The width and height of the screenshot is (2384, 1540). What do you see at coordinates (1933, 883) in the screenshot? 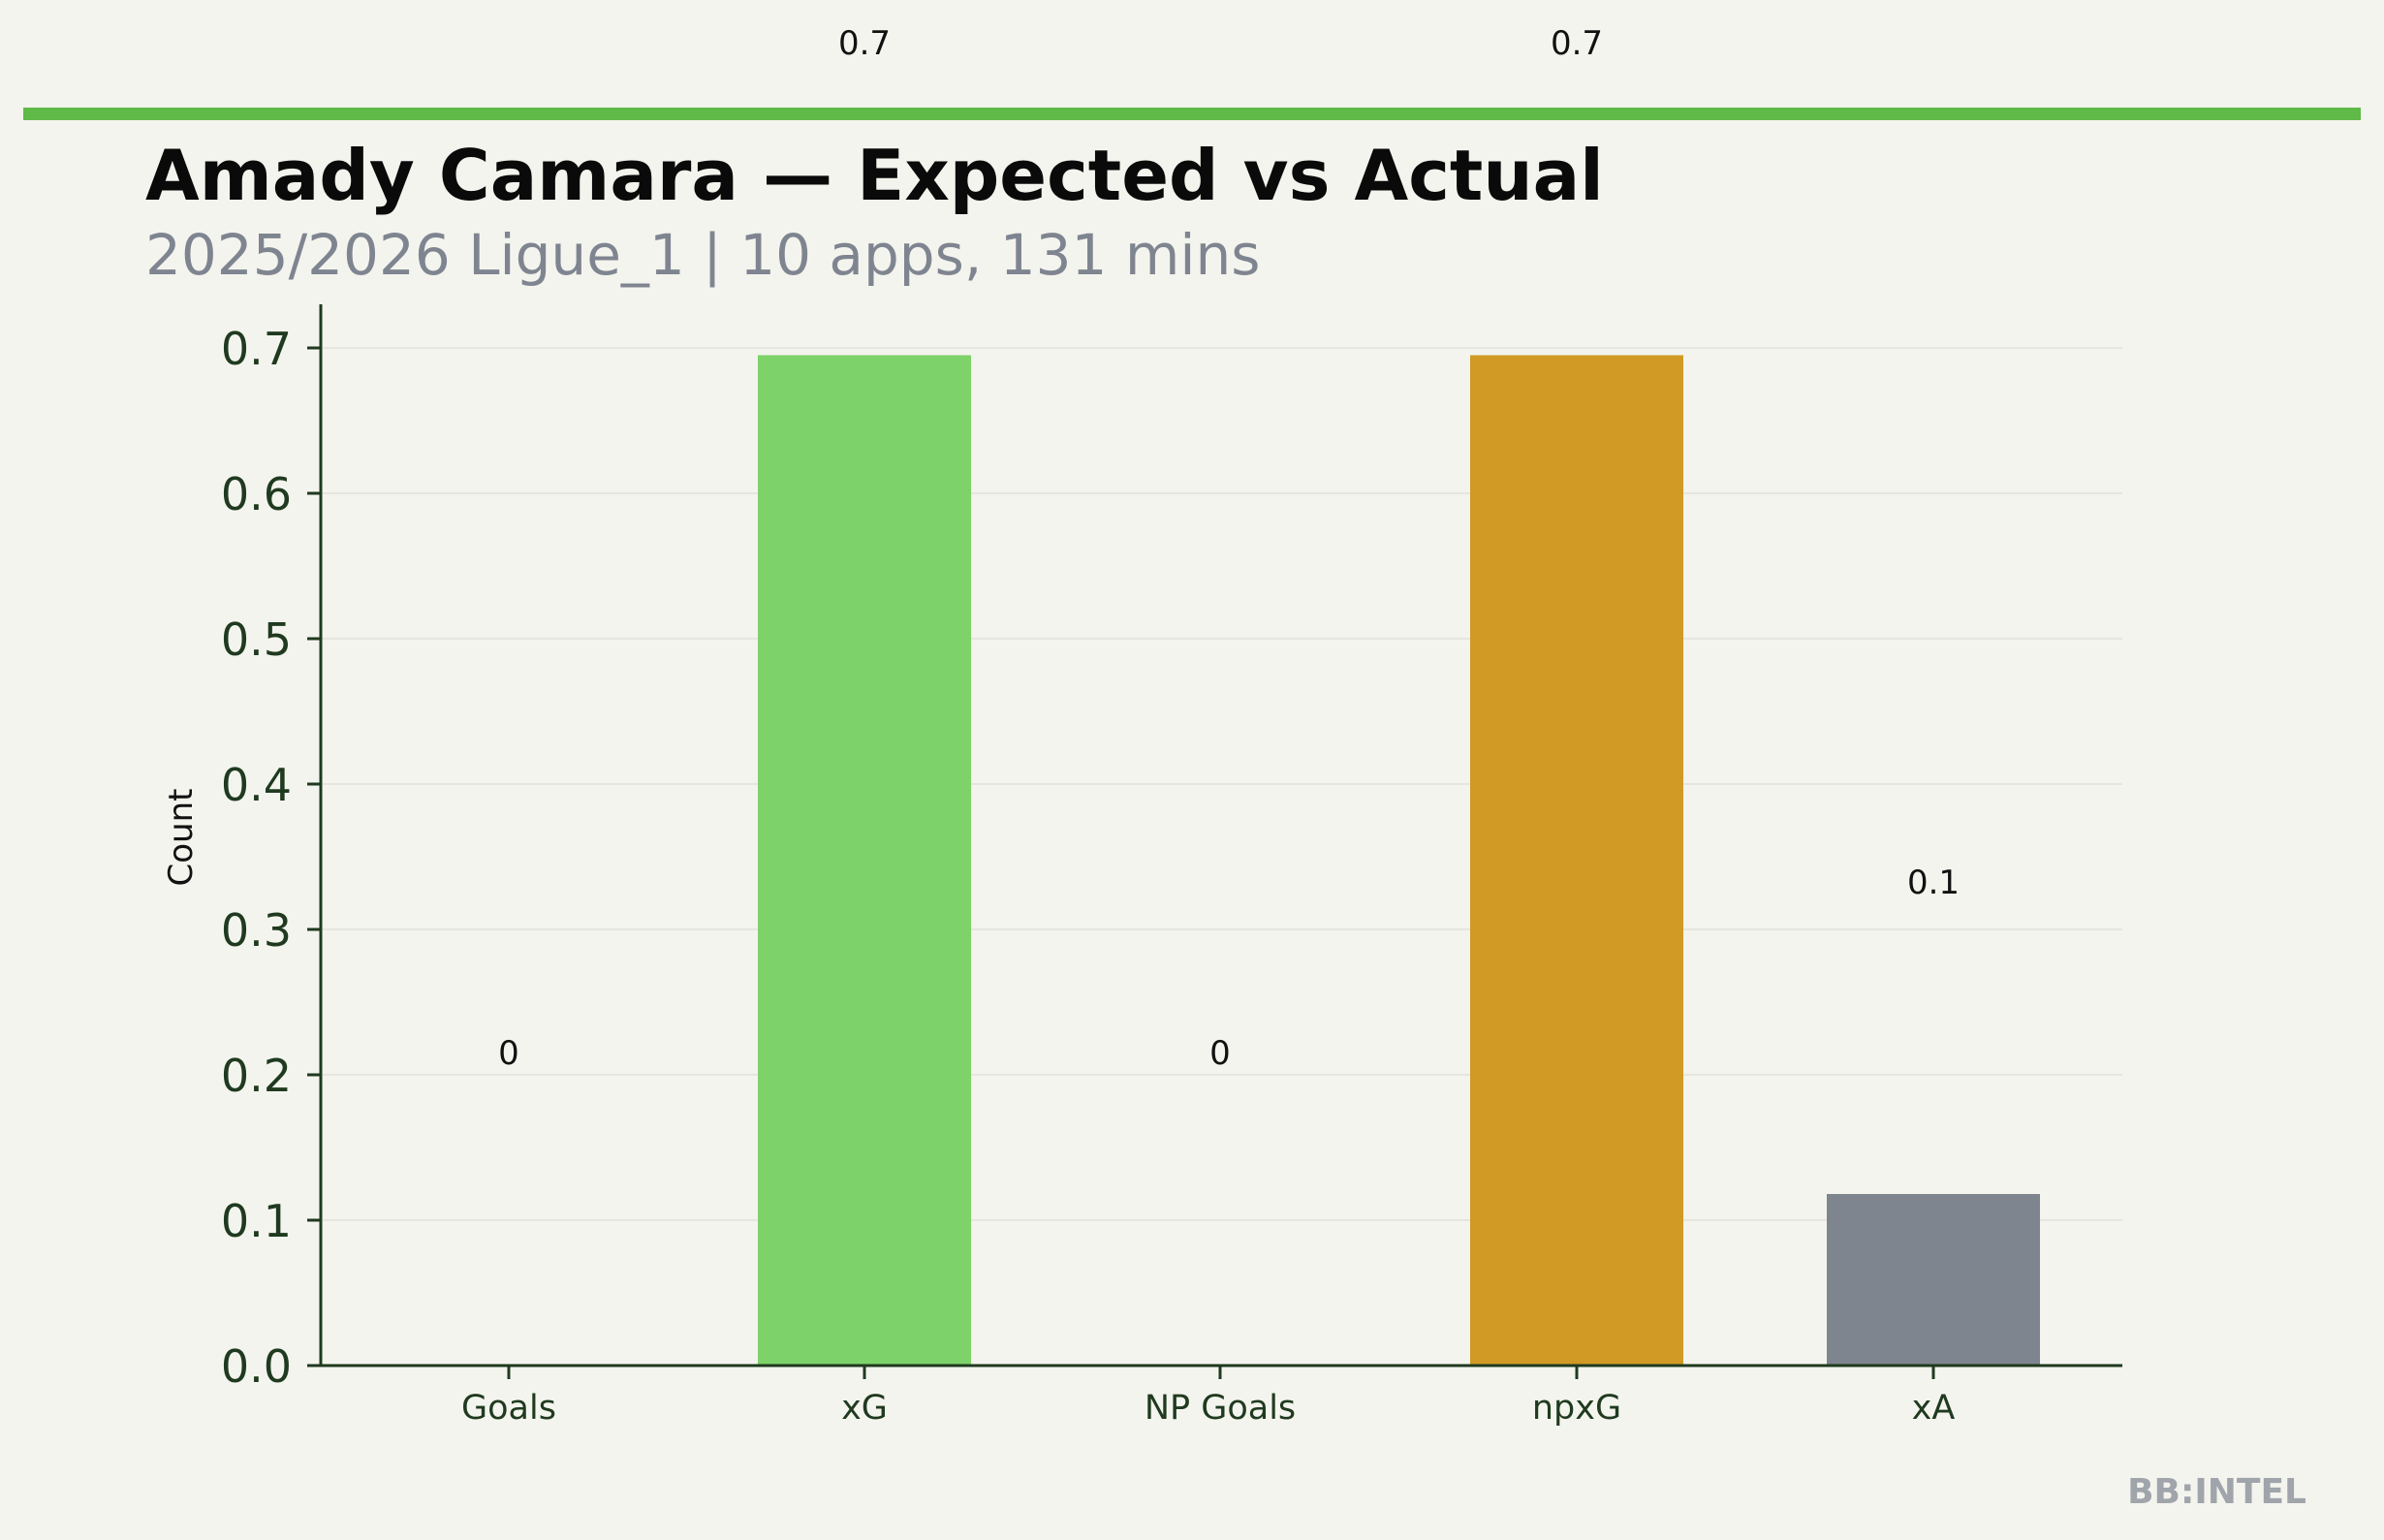
I see `data-label: 0.1` at bounding box center [1933, 883].